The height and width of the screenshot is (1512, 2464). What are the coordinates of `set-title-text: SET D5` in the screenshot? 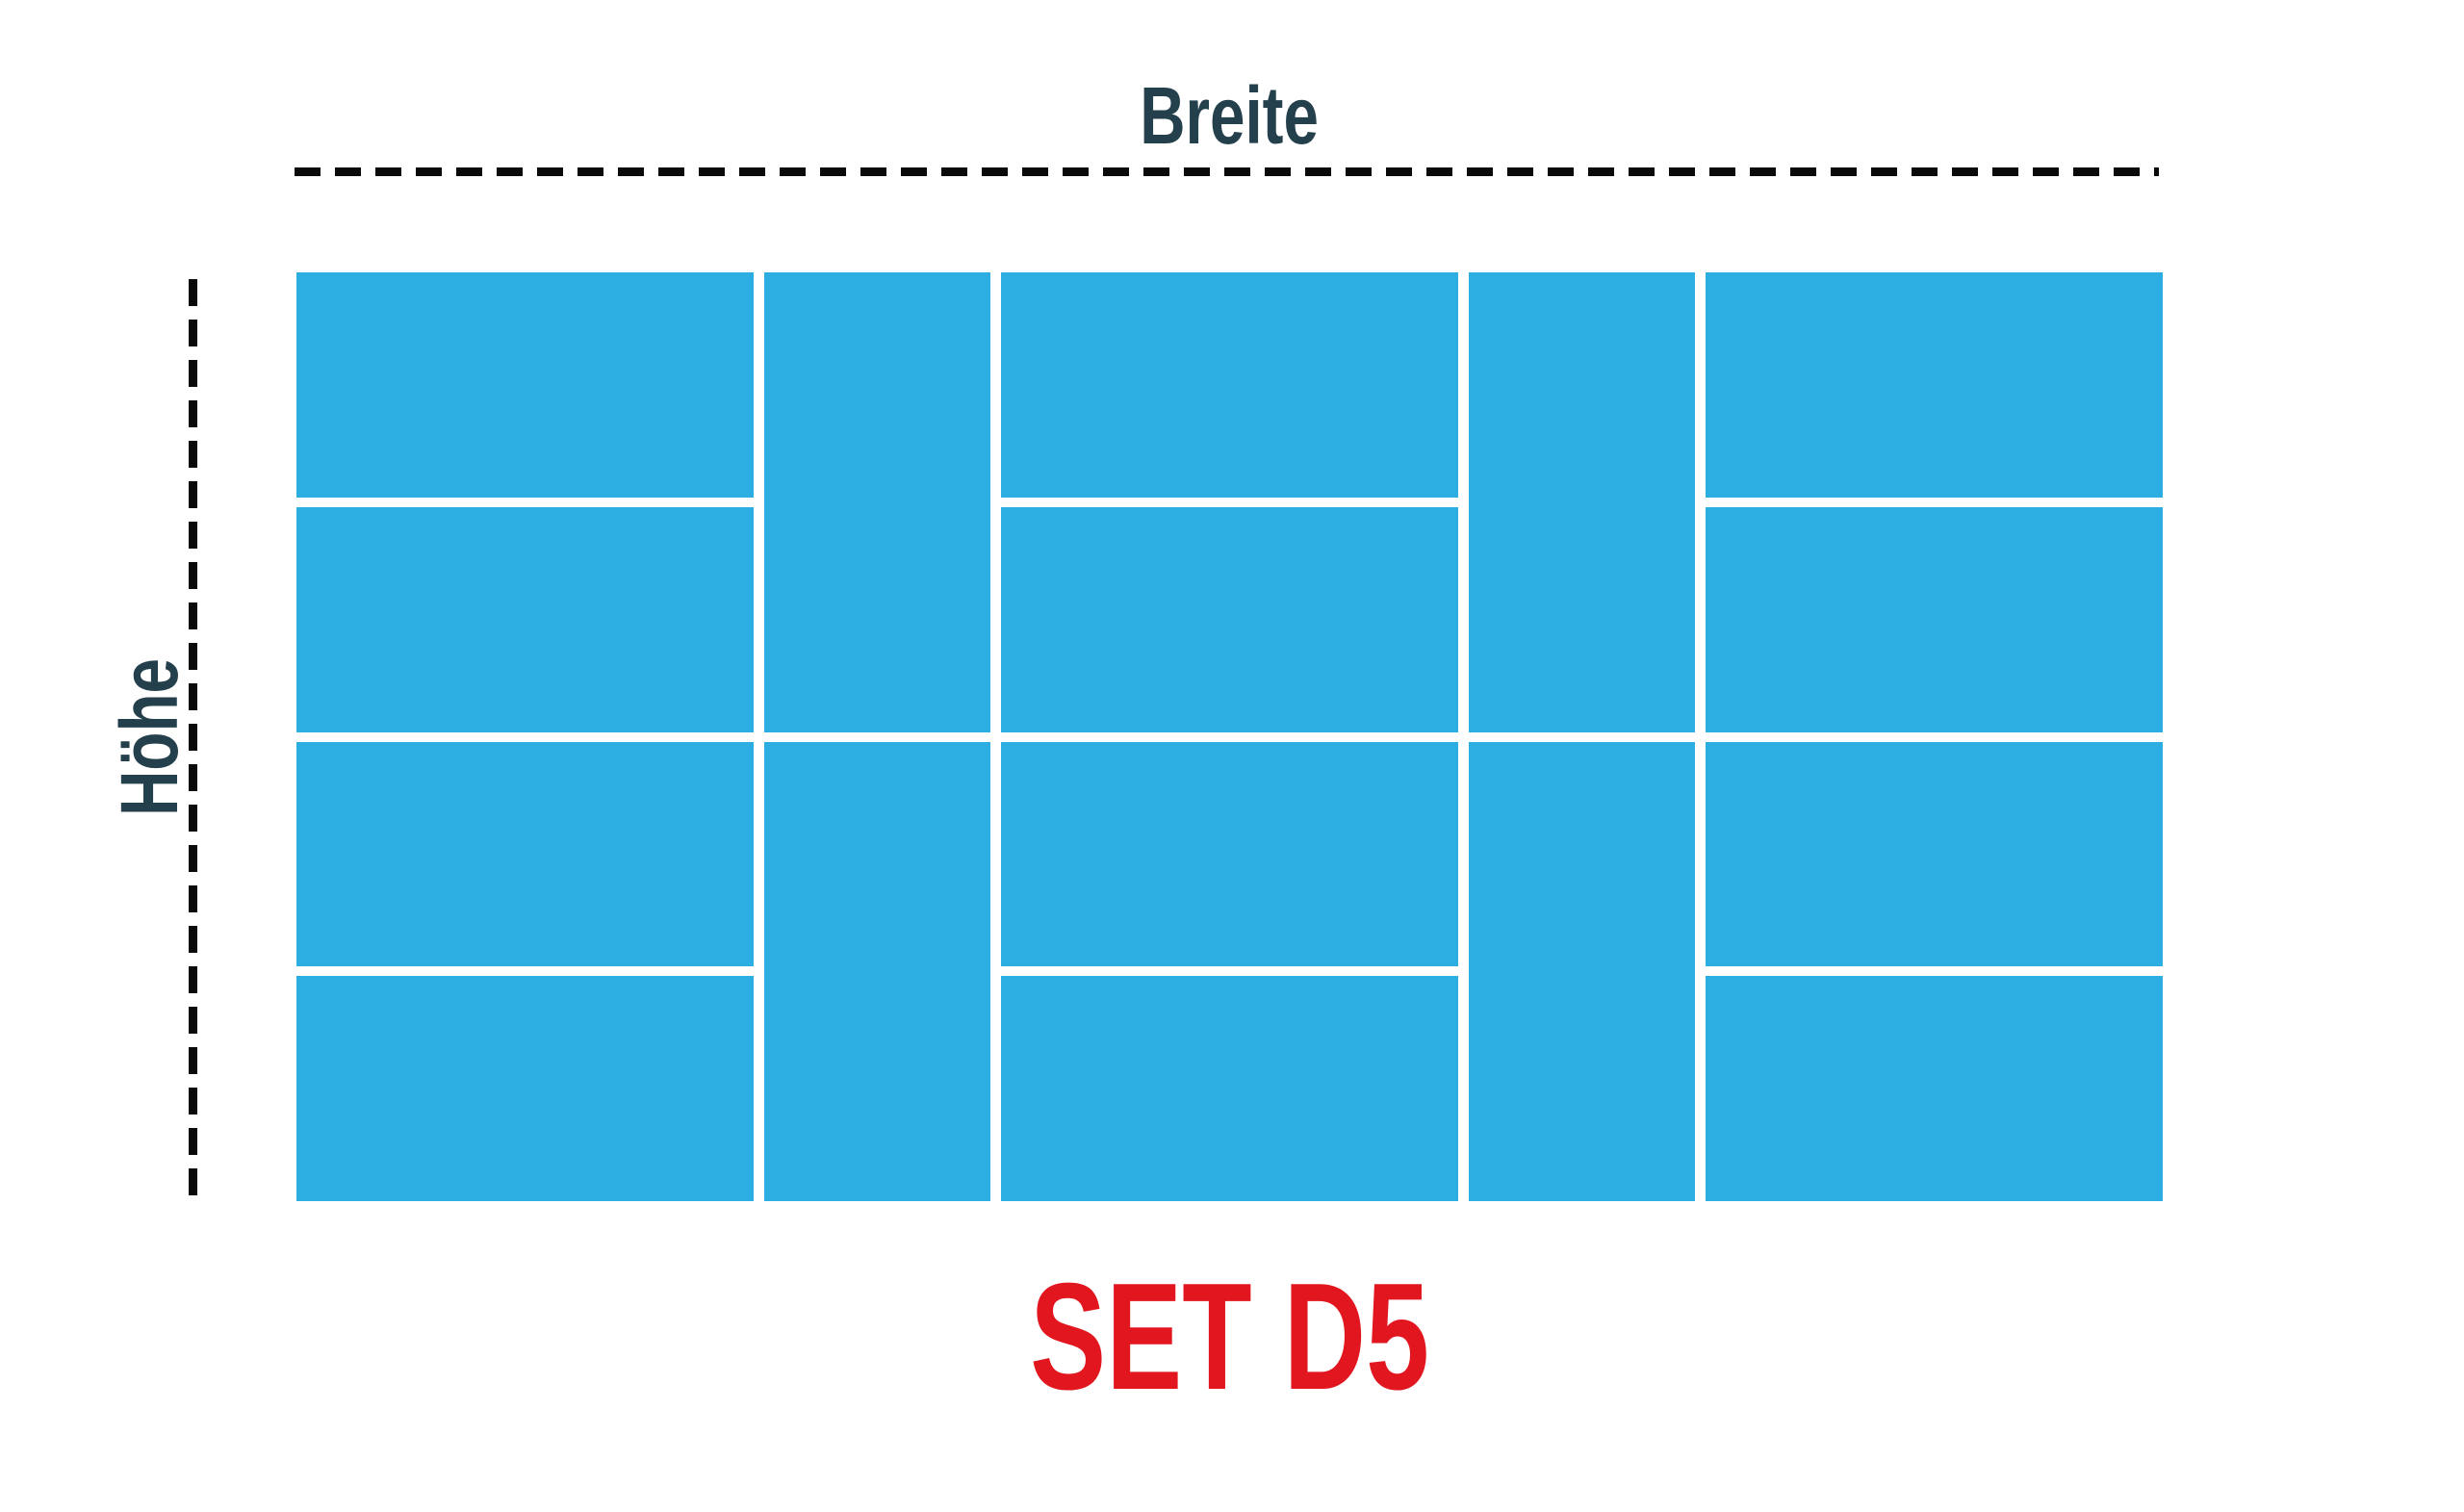 It's located at (1229, 1337).